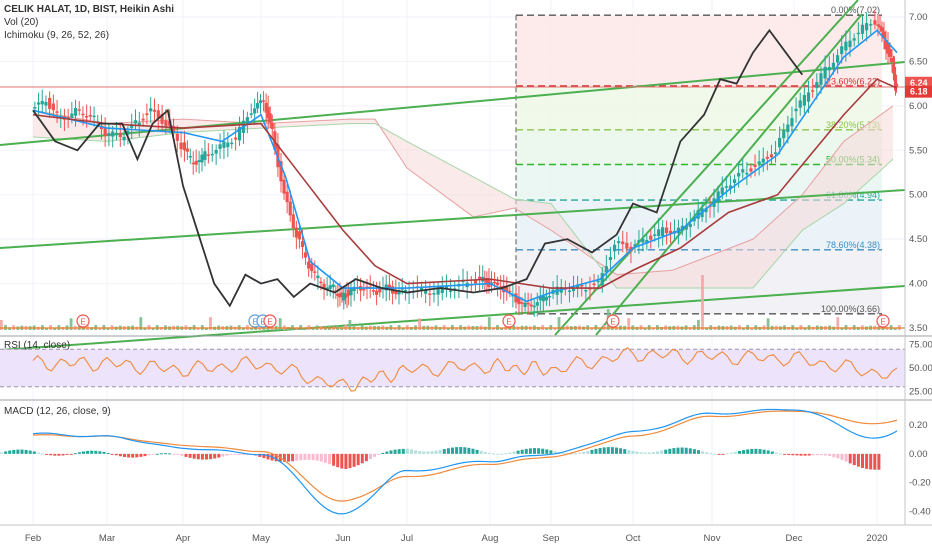 Image resolution: width=932 pixels, height=550 pixels. I want to click on ichimoku-legend: Ichimoku (9, 26, 52, 26), so click(57, 35).